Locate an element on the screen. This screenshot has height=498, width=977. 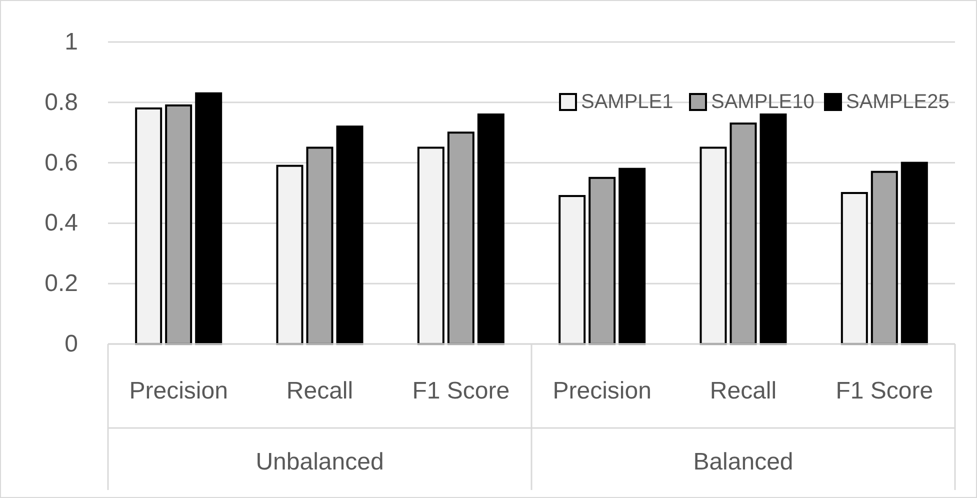
legend-label: SAMPLE1 is located at coordinates (627, 102).